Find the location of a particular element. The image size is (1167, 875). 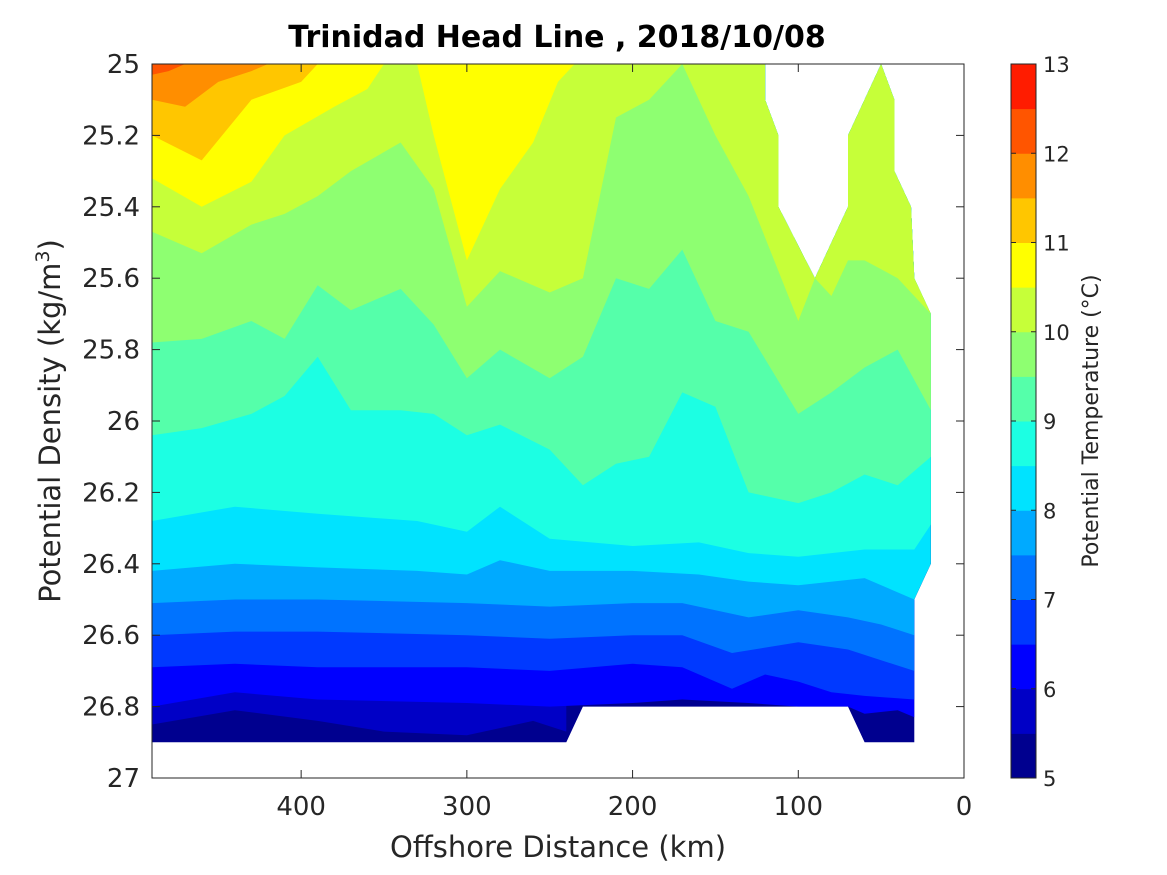

x-axis-label: Offshore Distance (km) is located at coordinates (558, 847).